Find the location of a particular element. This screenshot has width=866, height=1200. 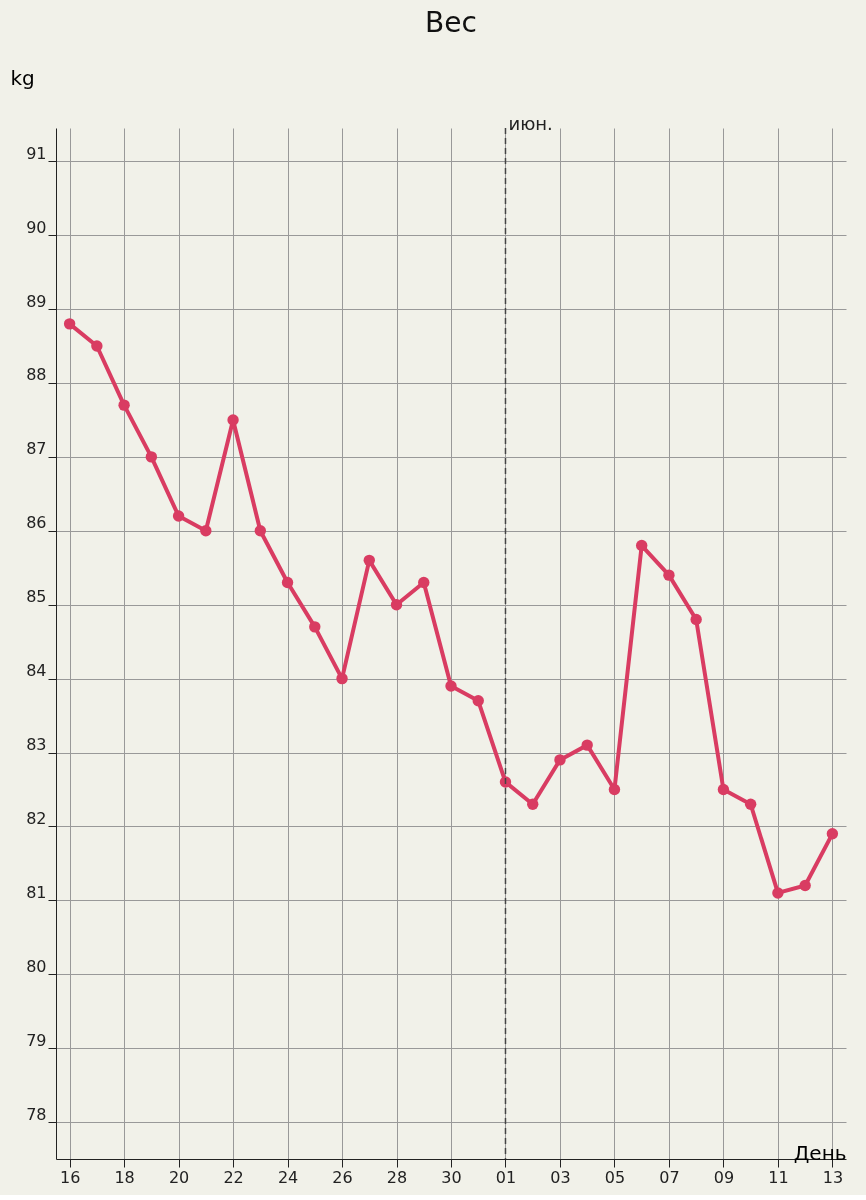

x-tick-label: 28 is located at coordinates (397, 1177).